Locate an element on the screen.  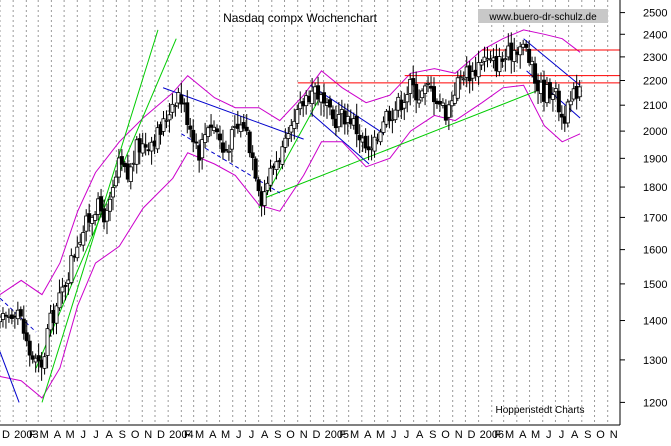
y-tick-label: 1300 is located at coordinates (655, 361).